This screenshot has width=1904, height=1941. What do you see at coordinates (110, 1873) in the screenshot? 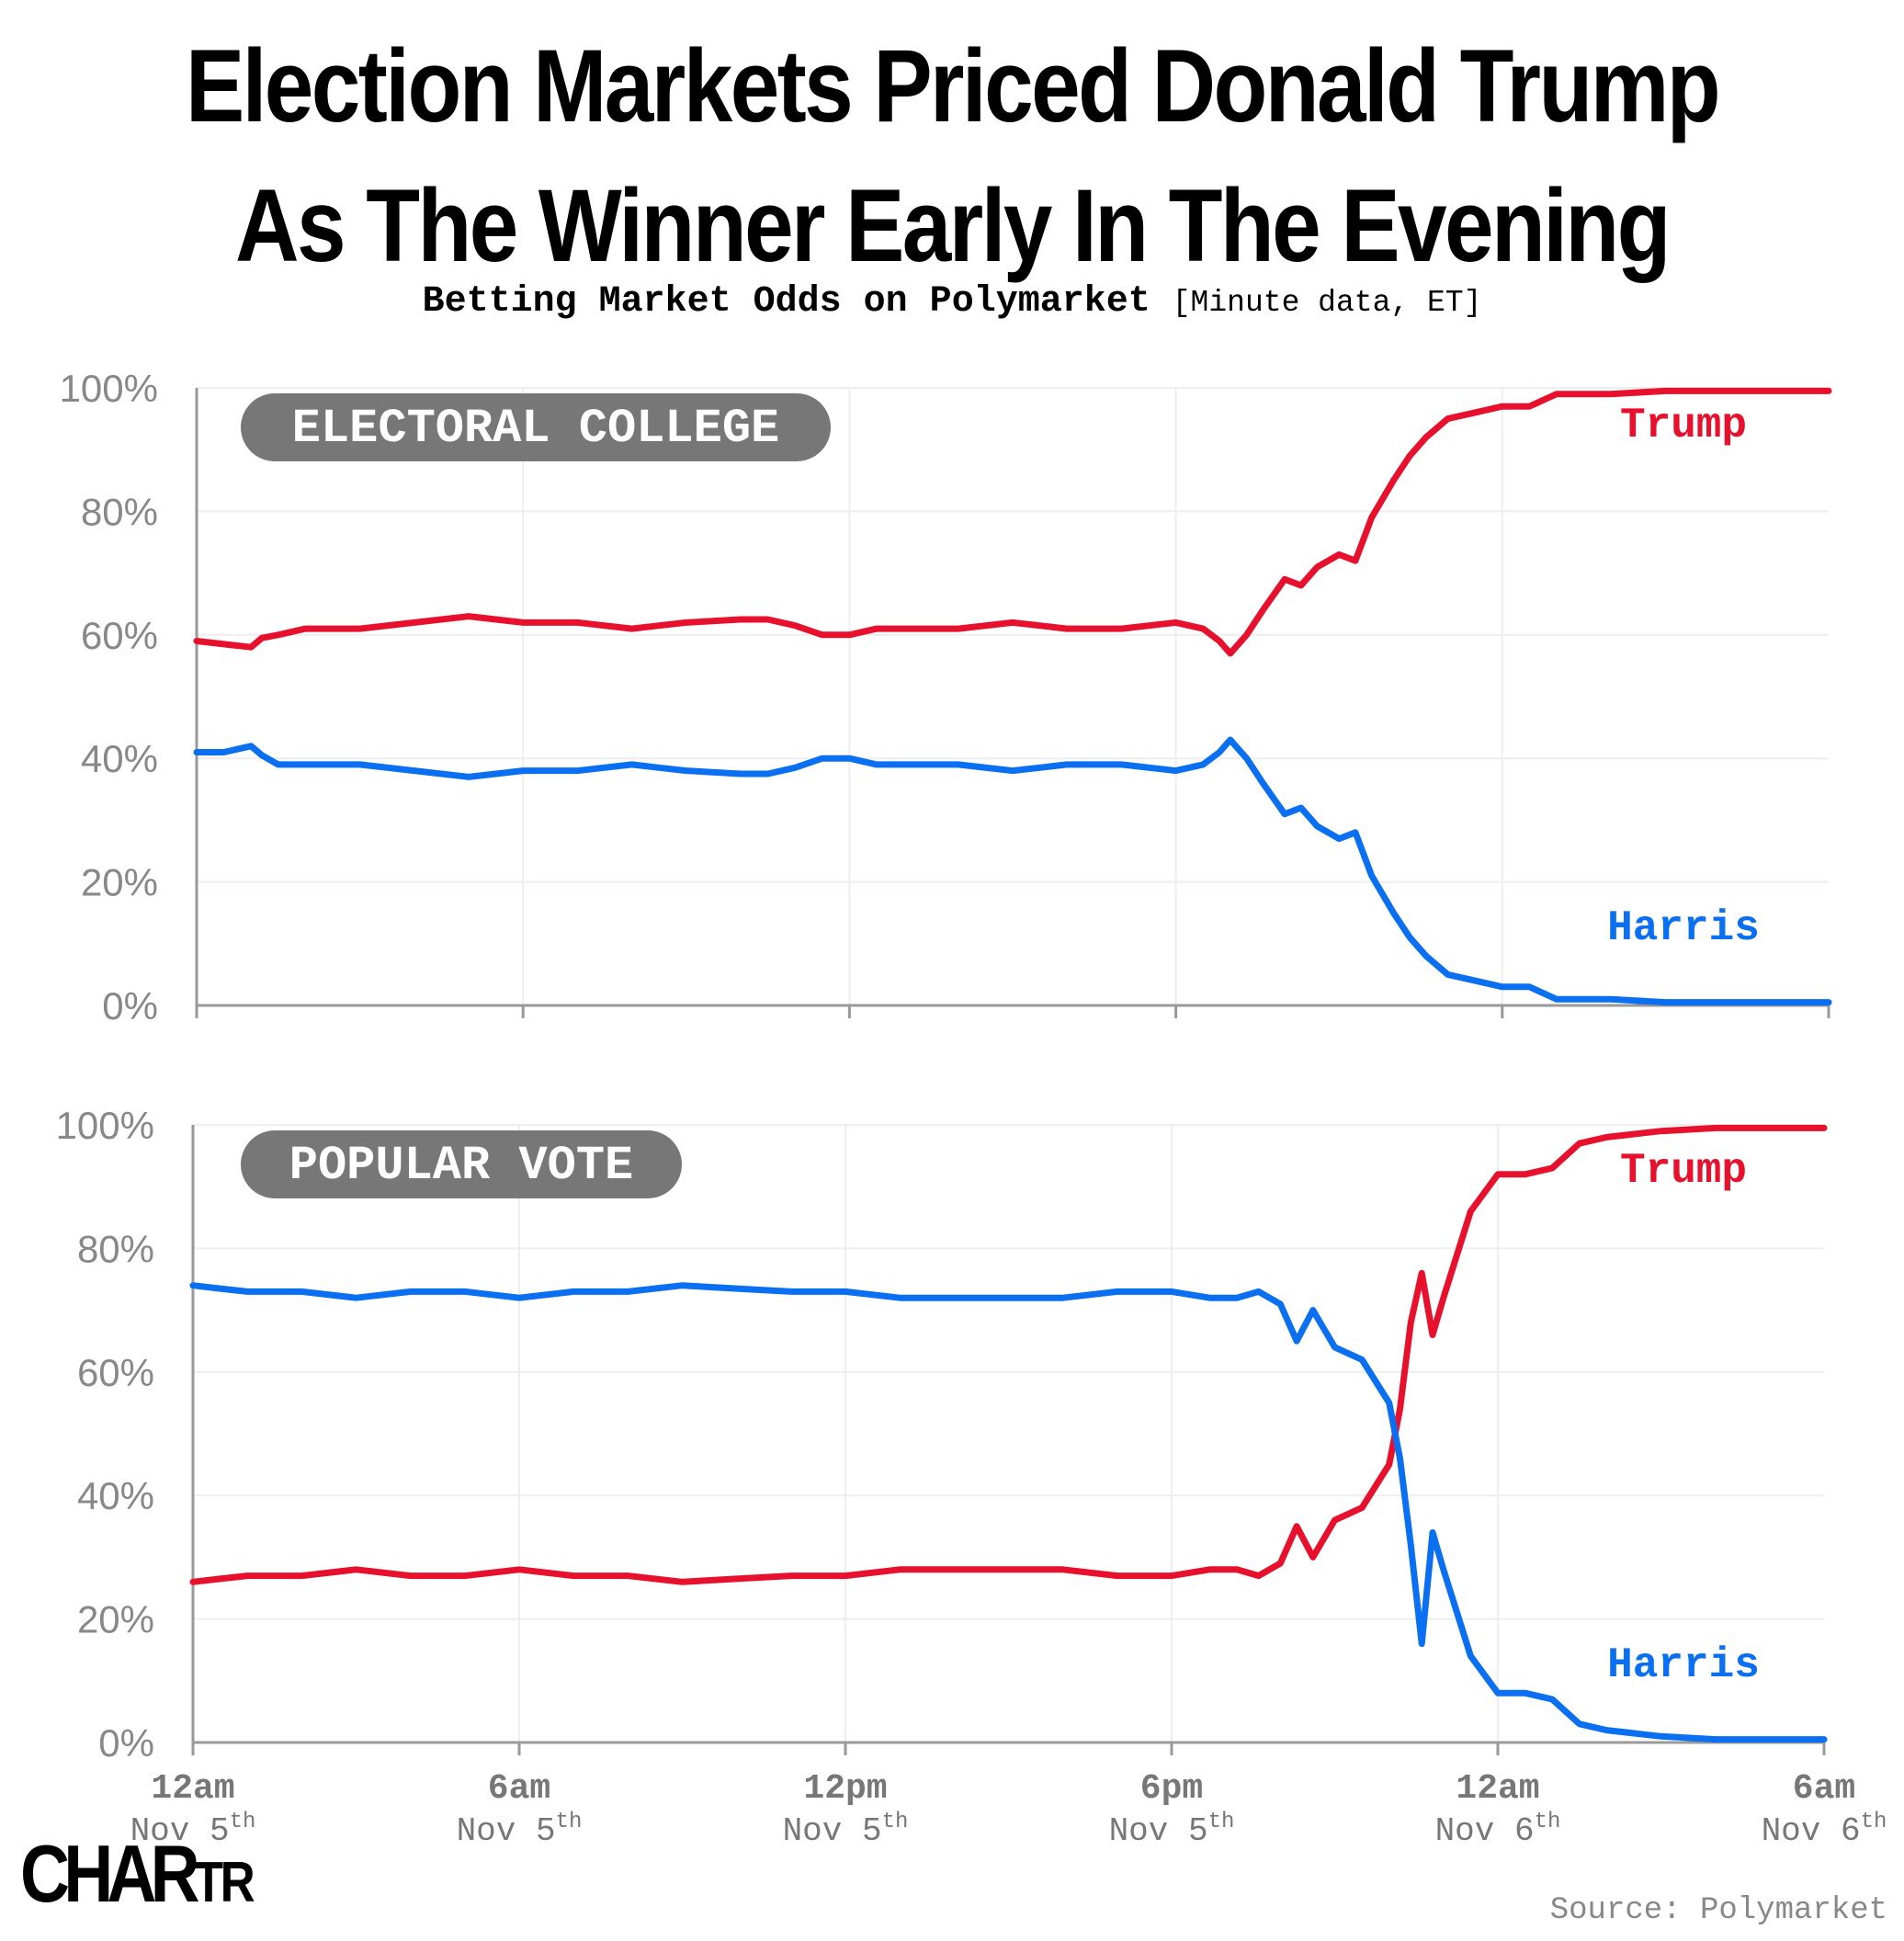
I see `logo-main: CHAR` at bounding box center [110, 1873].